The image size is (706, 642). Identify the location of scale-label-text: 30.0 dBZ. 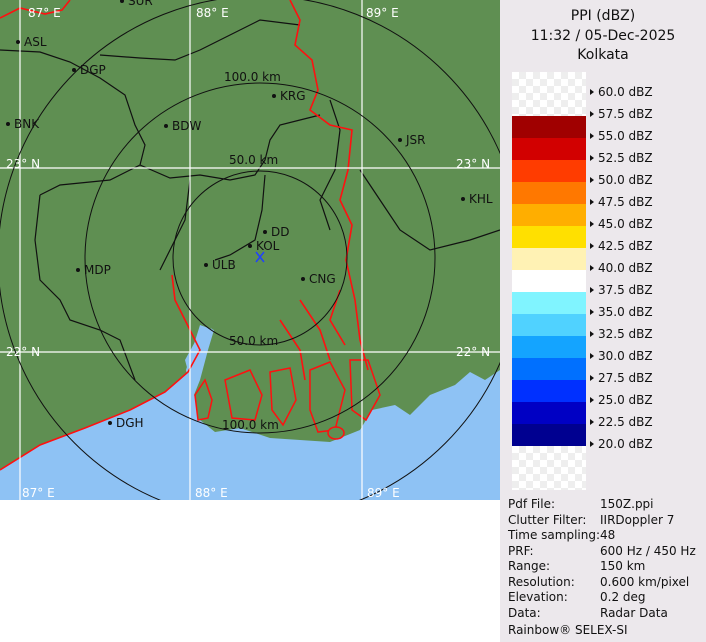
(625, 356).